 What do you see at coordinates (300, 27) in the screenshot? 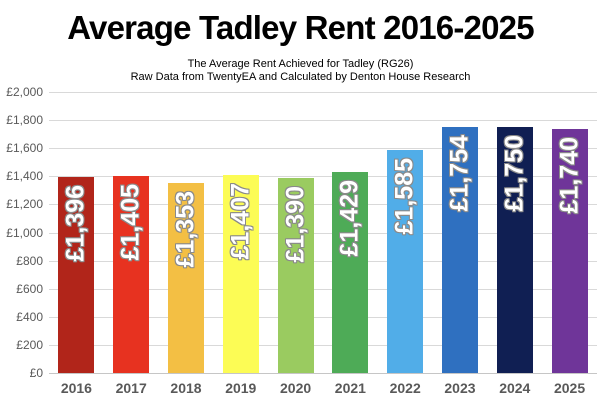
I see `chart-title: Average Tadley Rent 2016-2025` at bounding box center [300, 27].